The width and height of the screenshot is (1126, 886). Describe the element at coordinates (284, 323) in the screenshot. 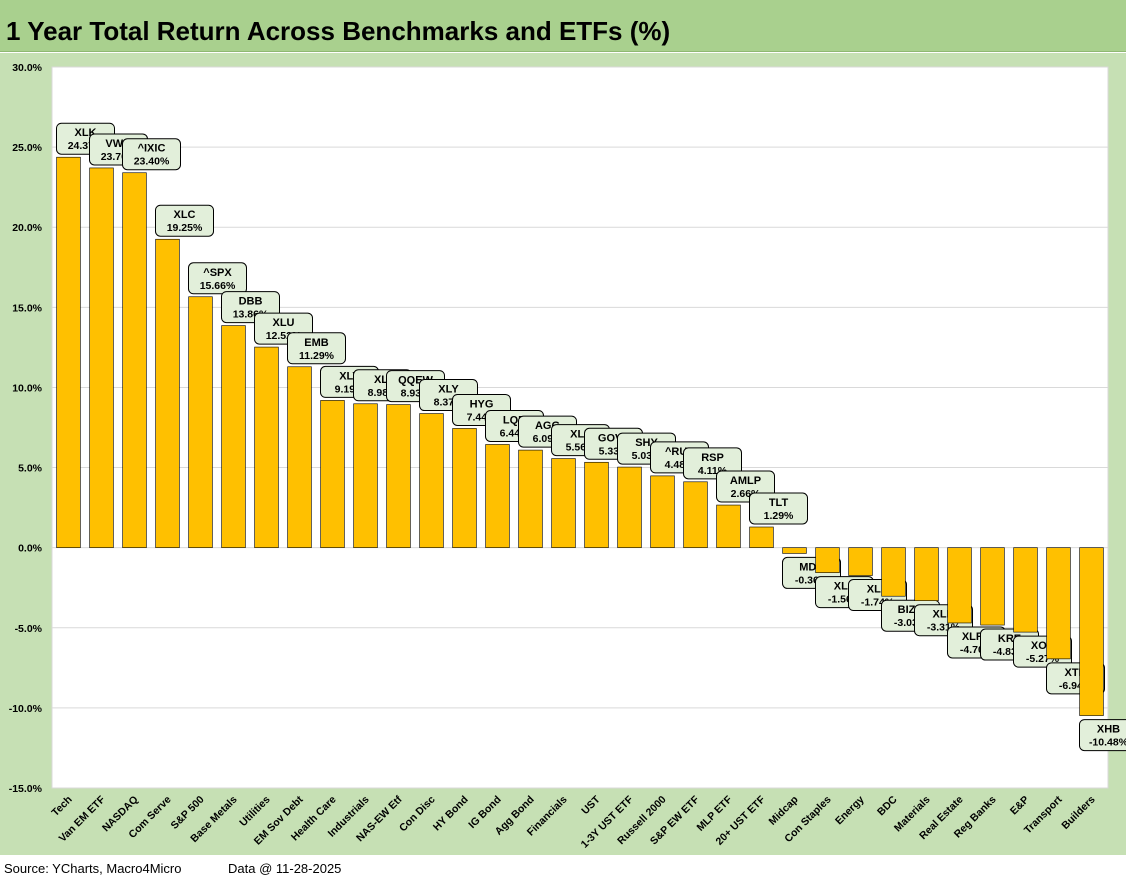

I see `data-label-ticker: XLU` at that location.